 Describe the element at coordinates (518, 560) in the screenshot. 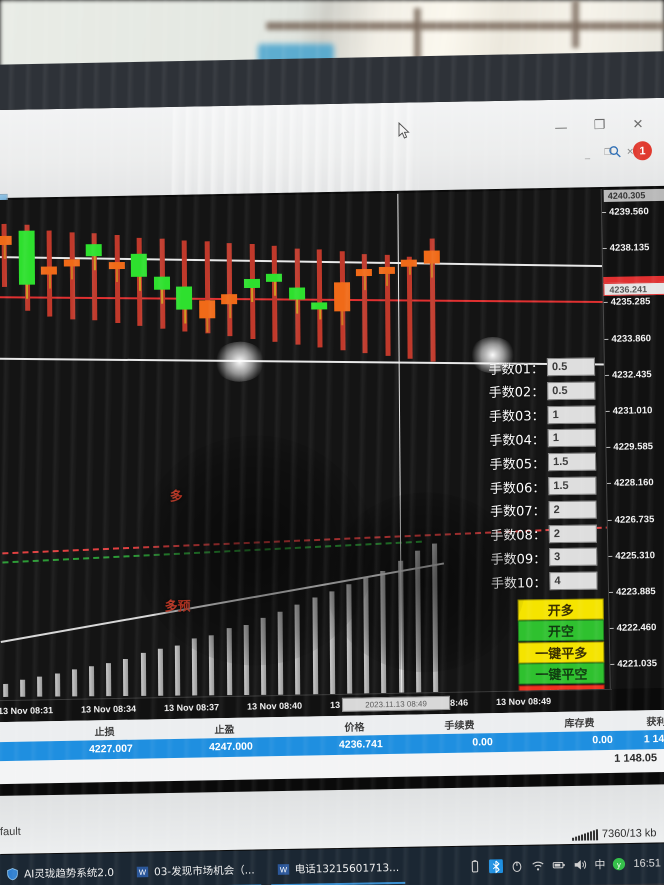

I see `lot-size-label: 手数09：` at that location.